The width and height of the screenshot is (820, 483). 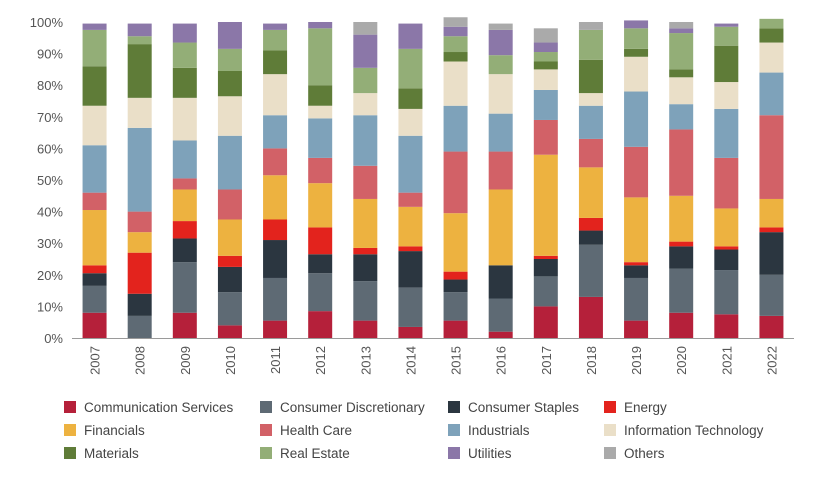 What do you see at coordinates (114, 430) in the screenshot?
I see `legend-label: Financials` at bounding box center [114, 430].